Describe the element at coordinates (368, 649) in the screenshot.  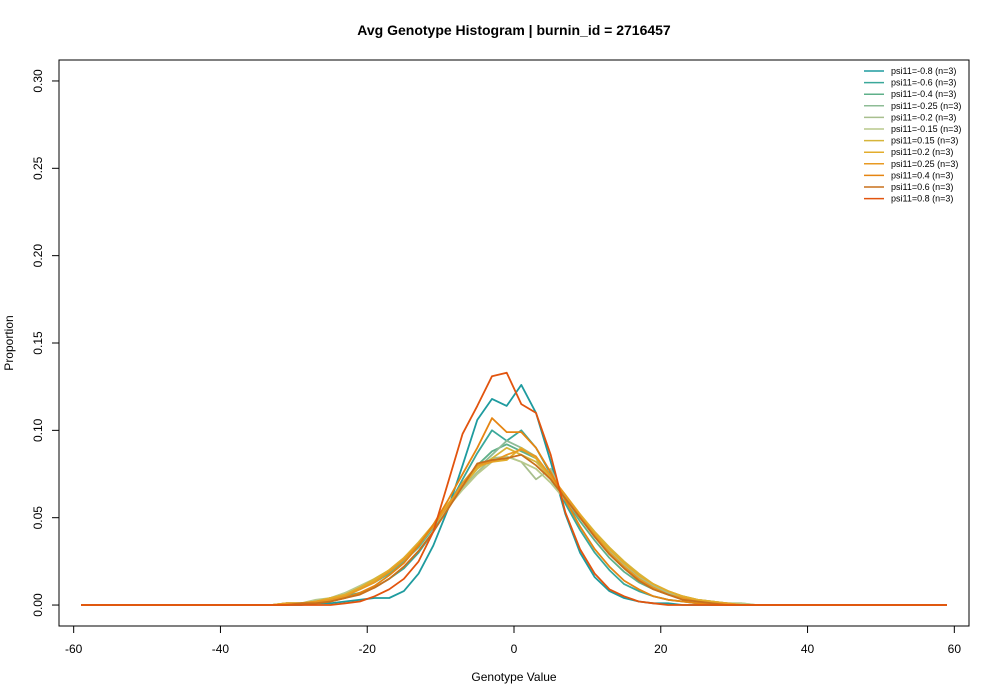
I see `x-tick-label: -20` at that location.